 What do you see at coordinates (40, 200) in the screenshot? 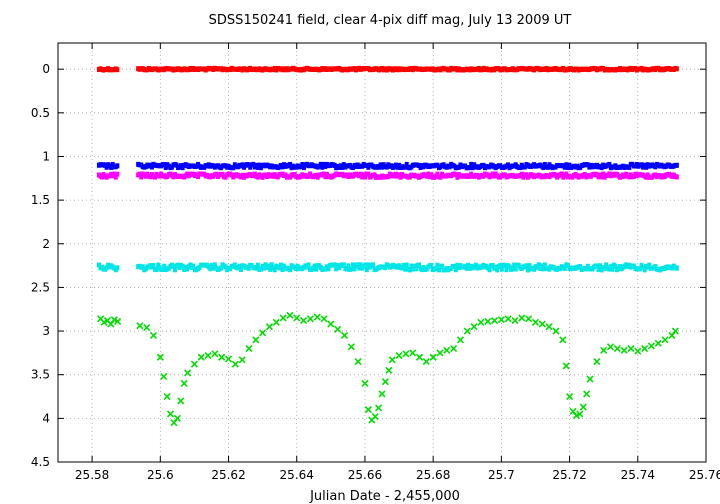
I see `y-tick-label: 1.5` at bounding box center [40, 200].